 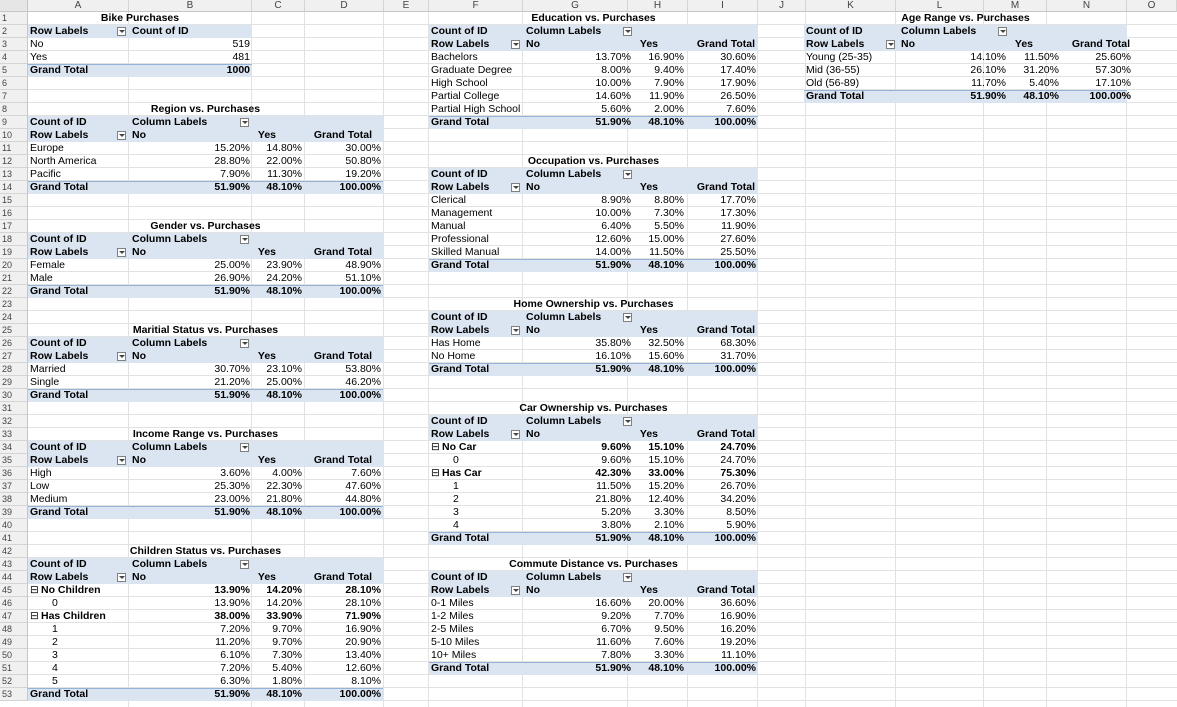 What do you see at coordinates (14, 278) in the screenshot?
I see `row-header-21: 21` at bounding box center [14, 278].